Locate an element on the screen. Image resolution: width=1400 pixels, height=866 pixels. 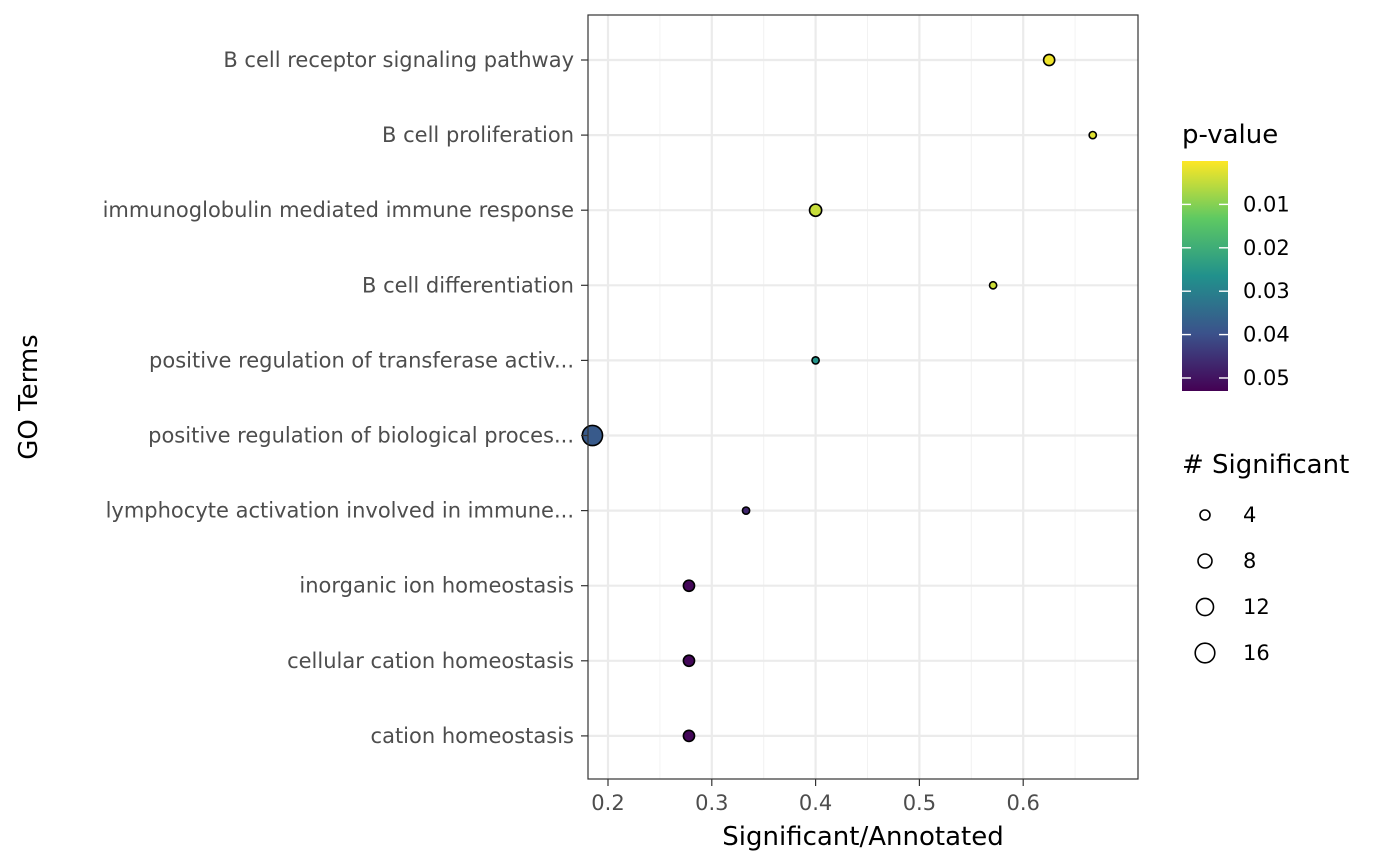
colorbar-tick-label: 0.02 is located at coordinates (1266, 248).